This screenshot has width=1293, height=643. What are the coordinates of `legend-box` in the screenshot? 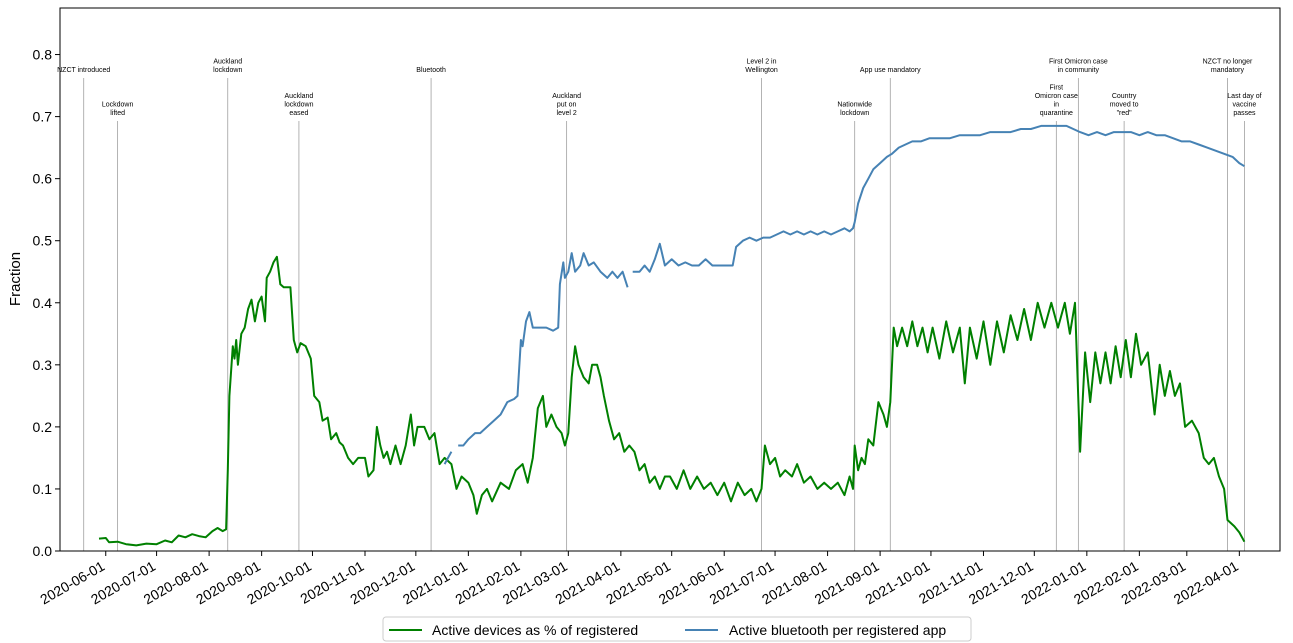 It's located at (677, 629).